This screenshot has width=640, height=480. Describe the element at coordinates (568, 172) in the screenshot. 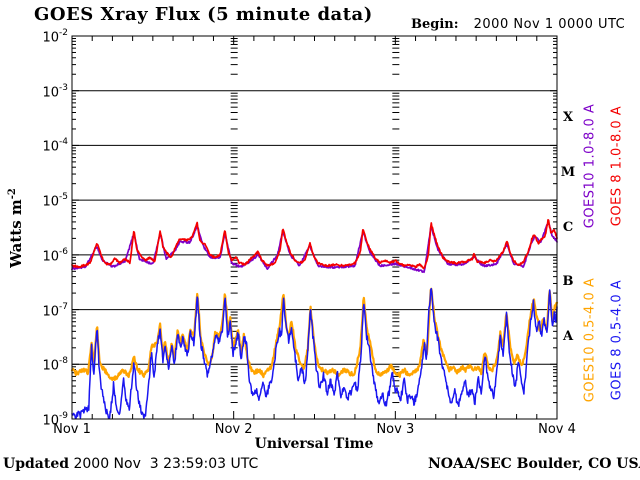

I see `flux-class-letter: M` at that location.